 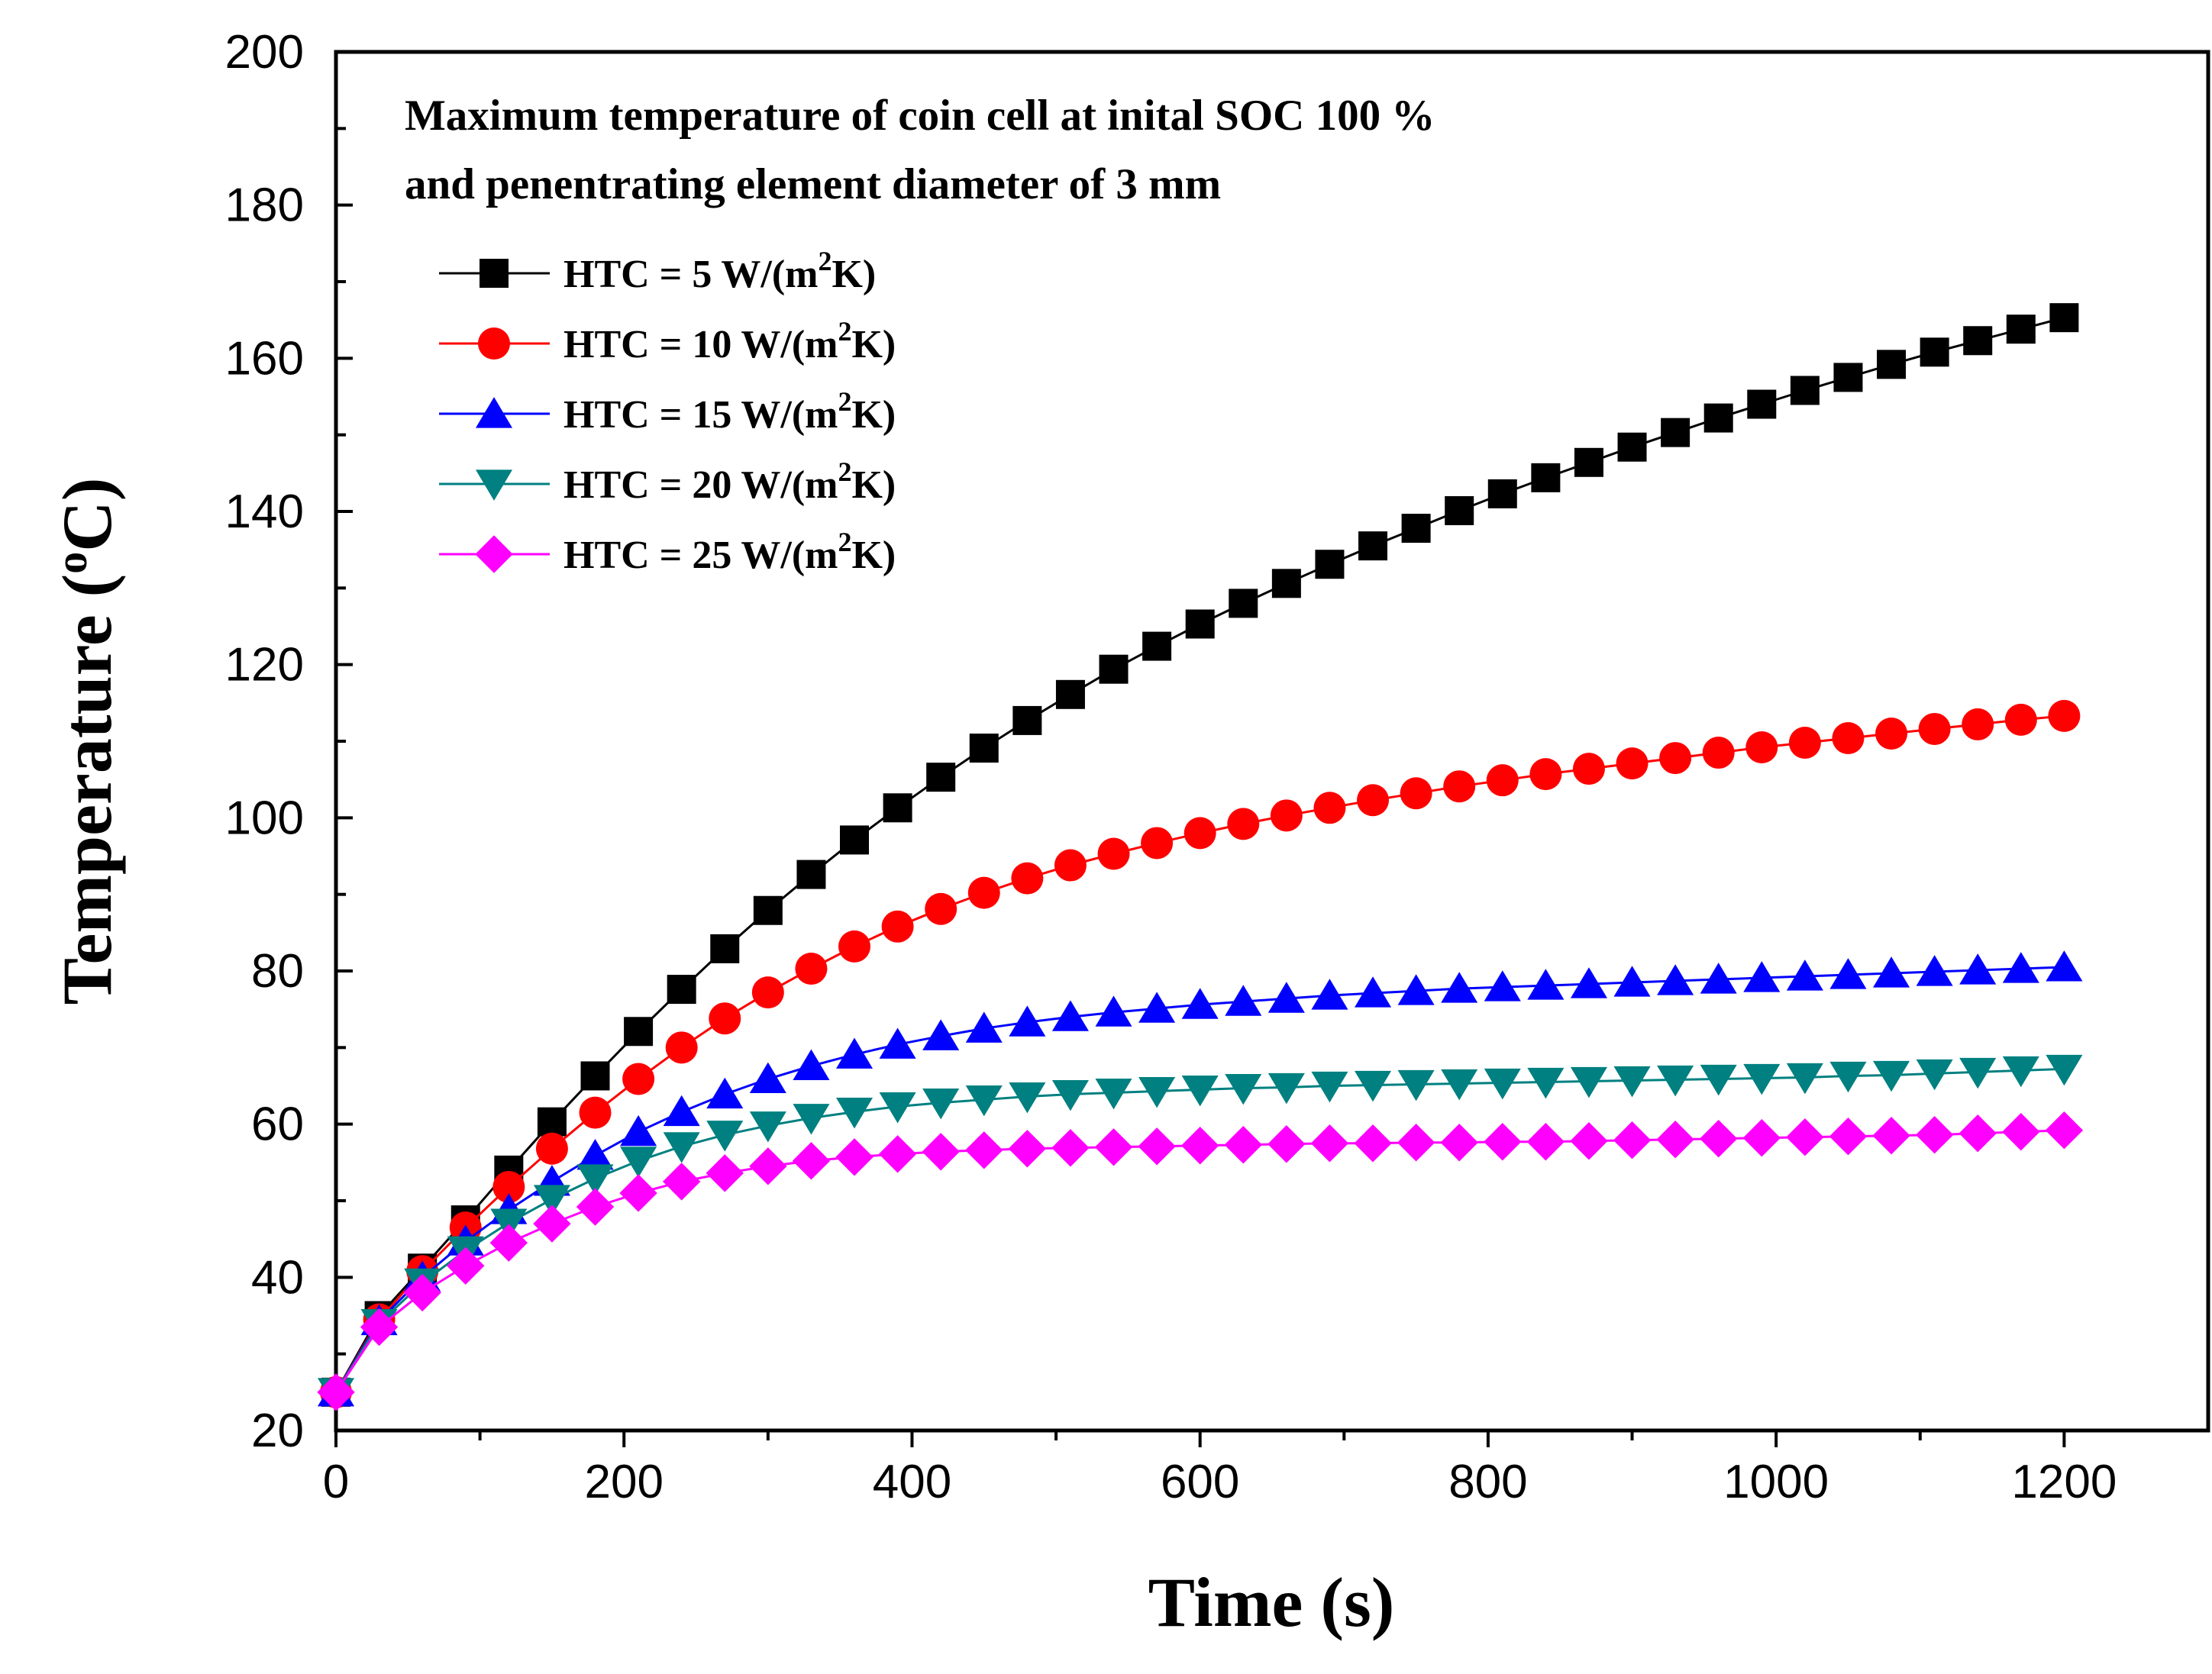 I want to click on legend-item: HTC = 25 W/(m2K), so click(x=667, y=552).